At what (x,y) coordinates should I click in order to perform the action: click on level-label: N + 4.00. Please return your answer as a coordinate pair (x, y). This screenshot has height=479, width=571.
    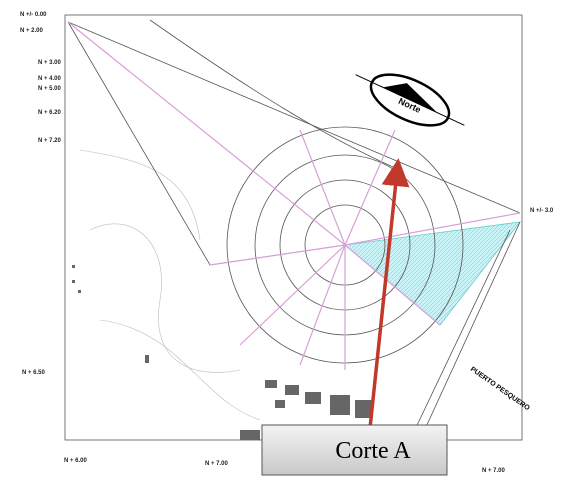
    Looking at the image, I should click on (50, 79).